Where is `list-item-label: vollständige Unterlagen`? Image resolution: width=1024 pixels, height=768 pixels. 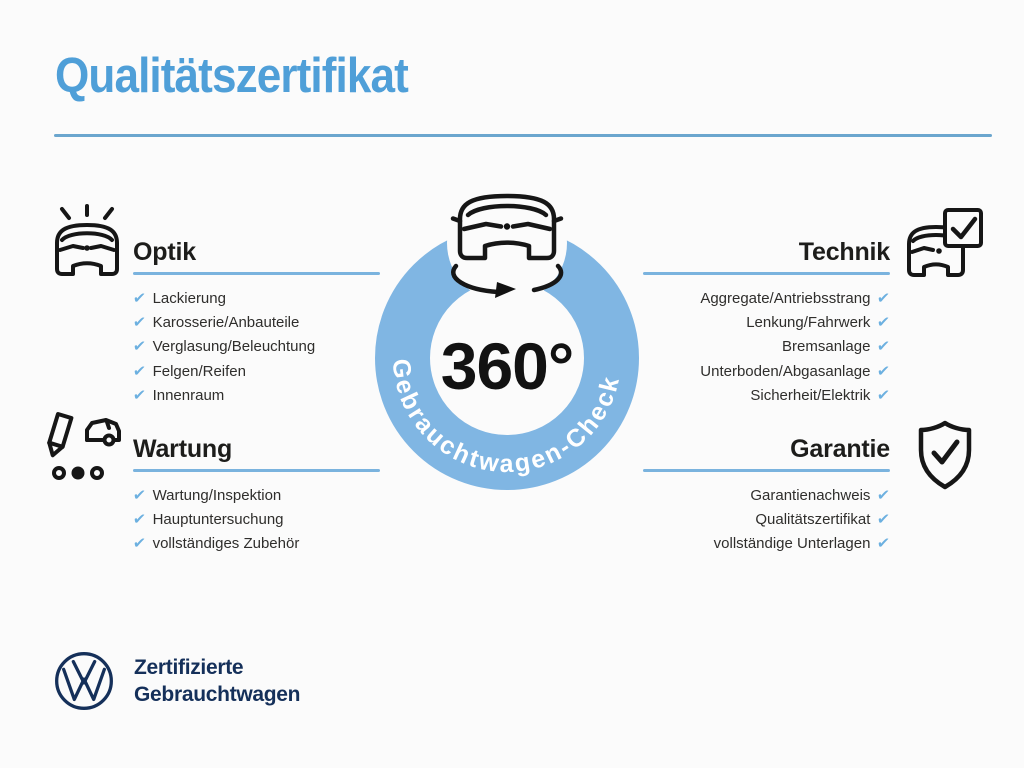
list-item-label: vollständige Unterlagen is located at coordinates (792, 544).